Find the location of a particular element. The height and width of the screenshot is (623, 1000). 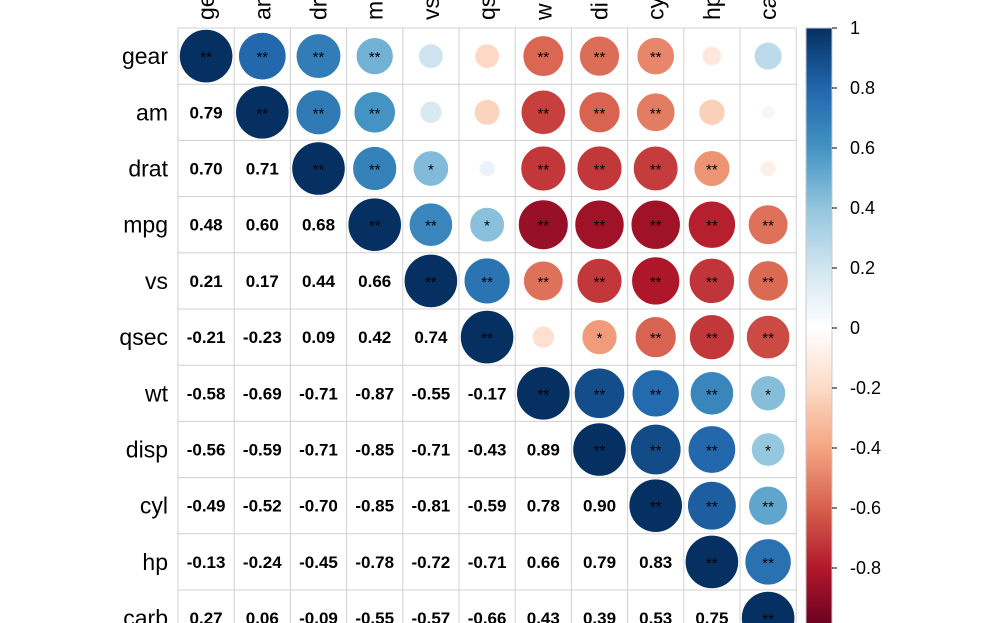

column-labels: ge am dr m vs qs w di cy hp ca is located at coordinates (487, 10).